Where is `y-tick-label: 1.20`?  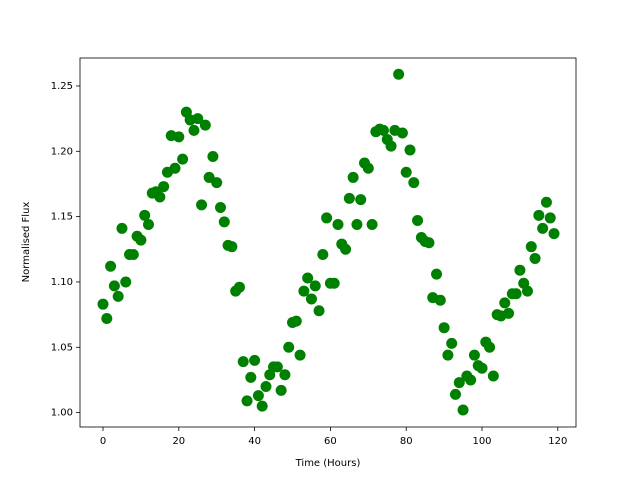 y-tick-label: 1.20 is located at coordinates (62, 151).